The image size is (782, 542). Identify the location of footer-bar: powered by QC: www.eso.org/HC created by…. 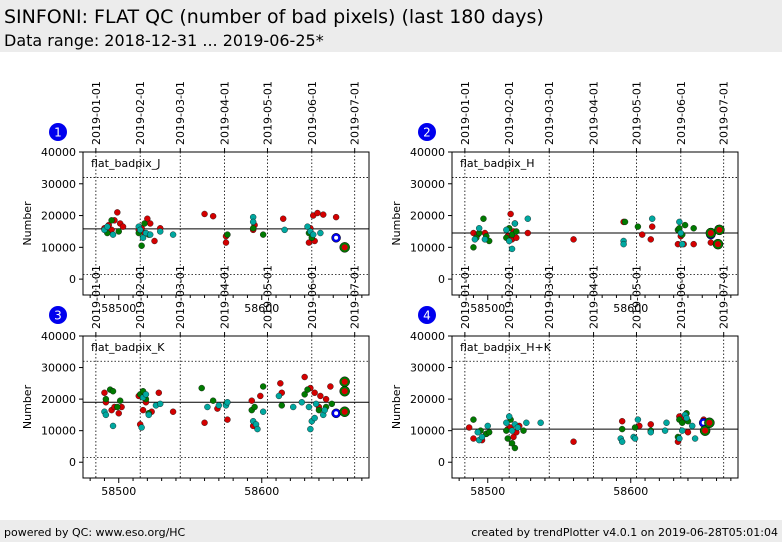
(391, 531).